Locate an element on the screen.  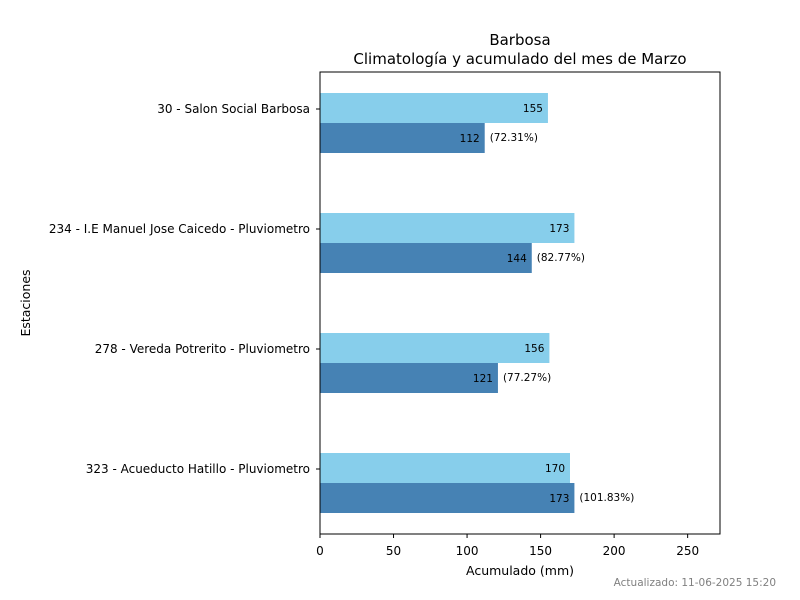
chart-title: Barbosa is located at coordinates (519, 40).